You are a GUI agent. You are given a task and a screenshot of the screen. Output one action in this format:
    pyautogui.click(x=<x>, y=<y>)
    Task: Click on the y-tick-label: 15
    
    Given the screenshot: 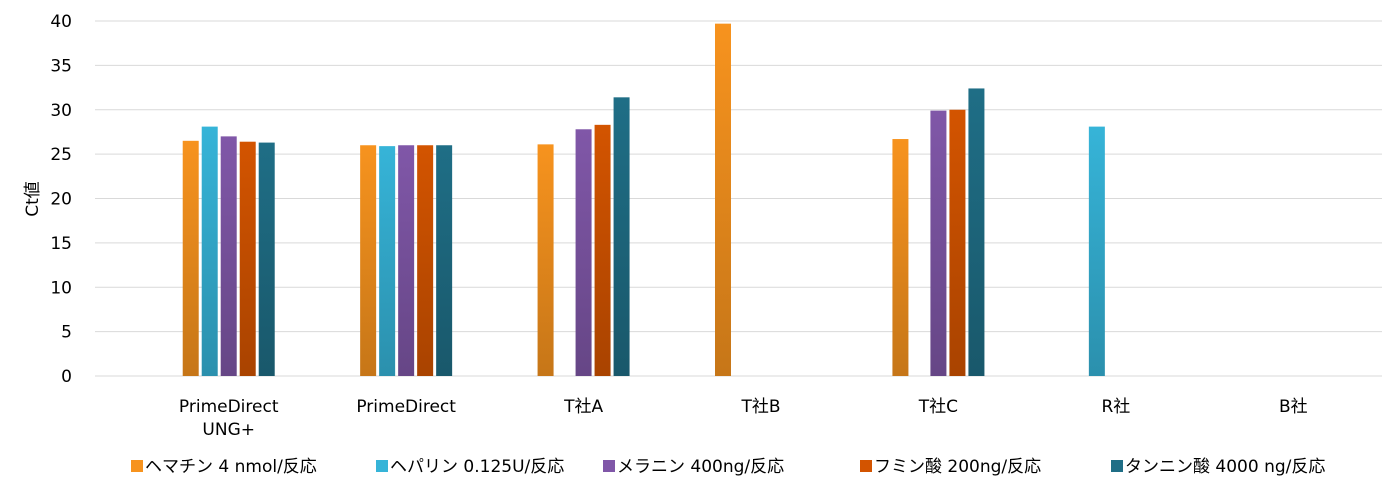 What is the action you would take?
    pyautogui.click(x=61, y=244)
    